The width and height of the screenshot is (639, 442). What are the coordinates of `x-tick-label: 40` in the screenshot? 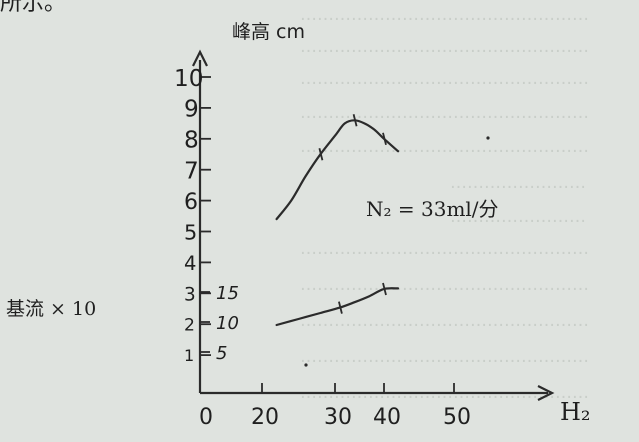 It's located at (387, 417).